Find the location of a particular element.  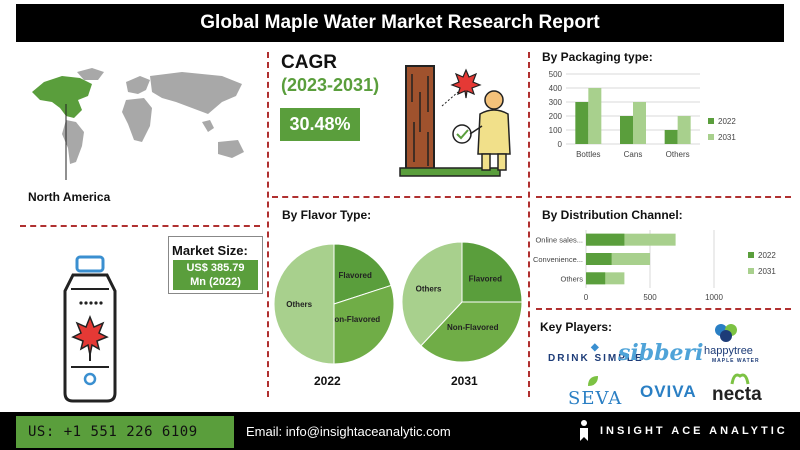

logo-necta: necta is located at coordinates (737, 394).